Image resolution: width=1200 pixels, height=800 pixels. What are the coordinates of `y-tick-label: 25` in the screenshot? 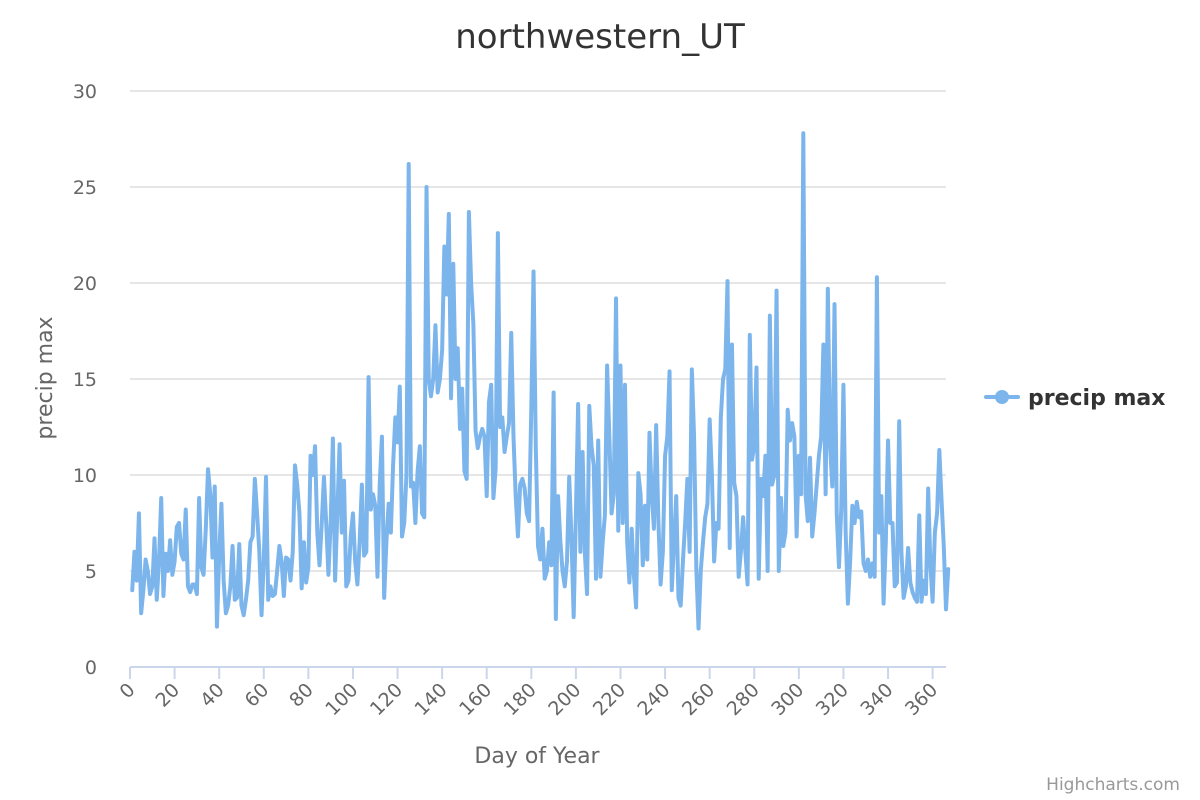 It's located at (85, 188).